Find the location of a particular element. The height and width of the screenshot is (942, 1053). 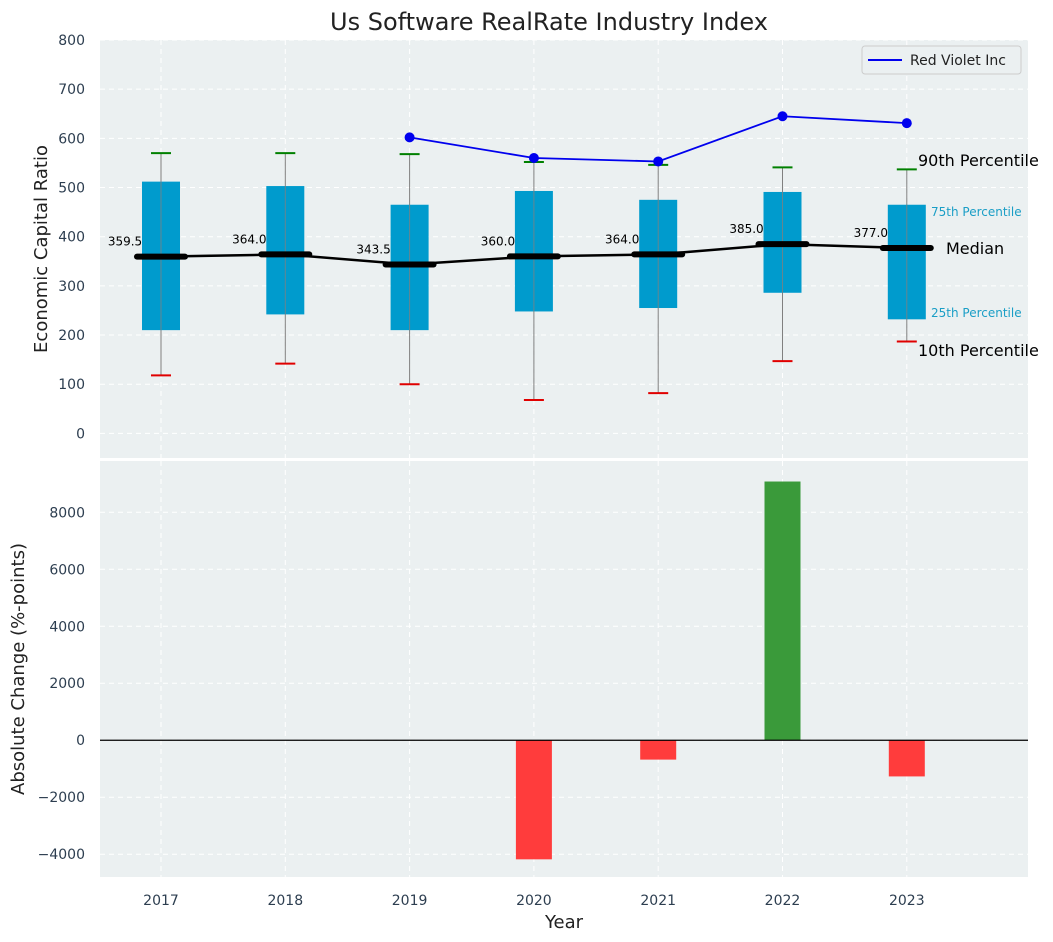

top-y-tick-label: 400 is located at coordinates (71, 238).